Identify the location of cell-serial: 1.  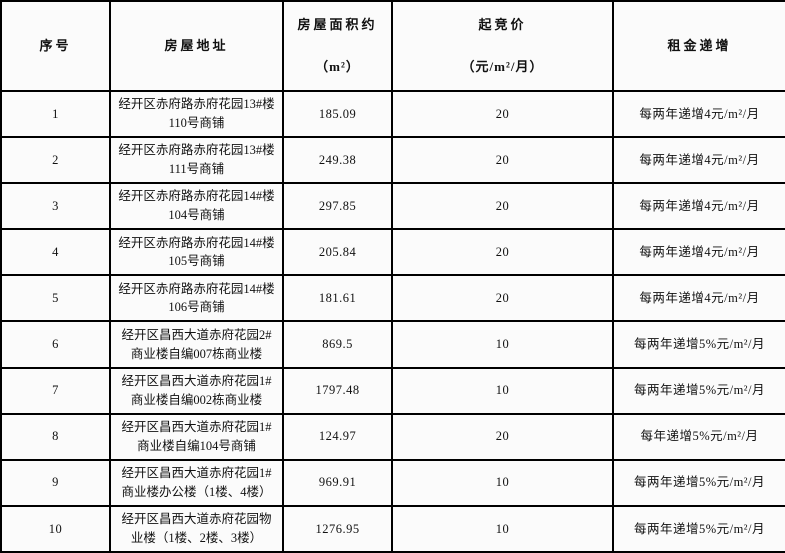
(55, 114).